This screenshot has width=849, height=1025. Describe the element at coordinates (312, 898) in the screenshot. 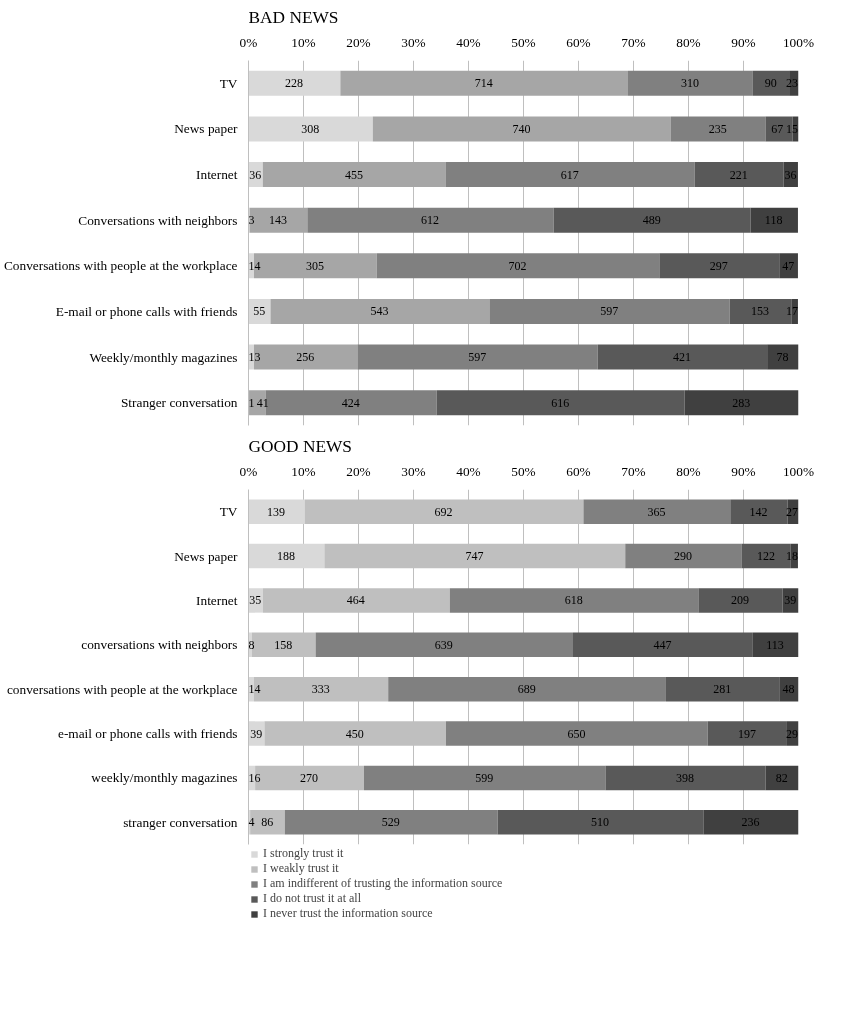

I see `legend-label: I do not trust it at all` at that location.